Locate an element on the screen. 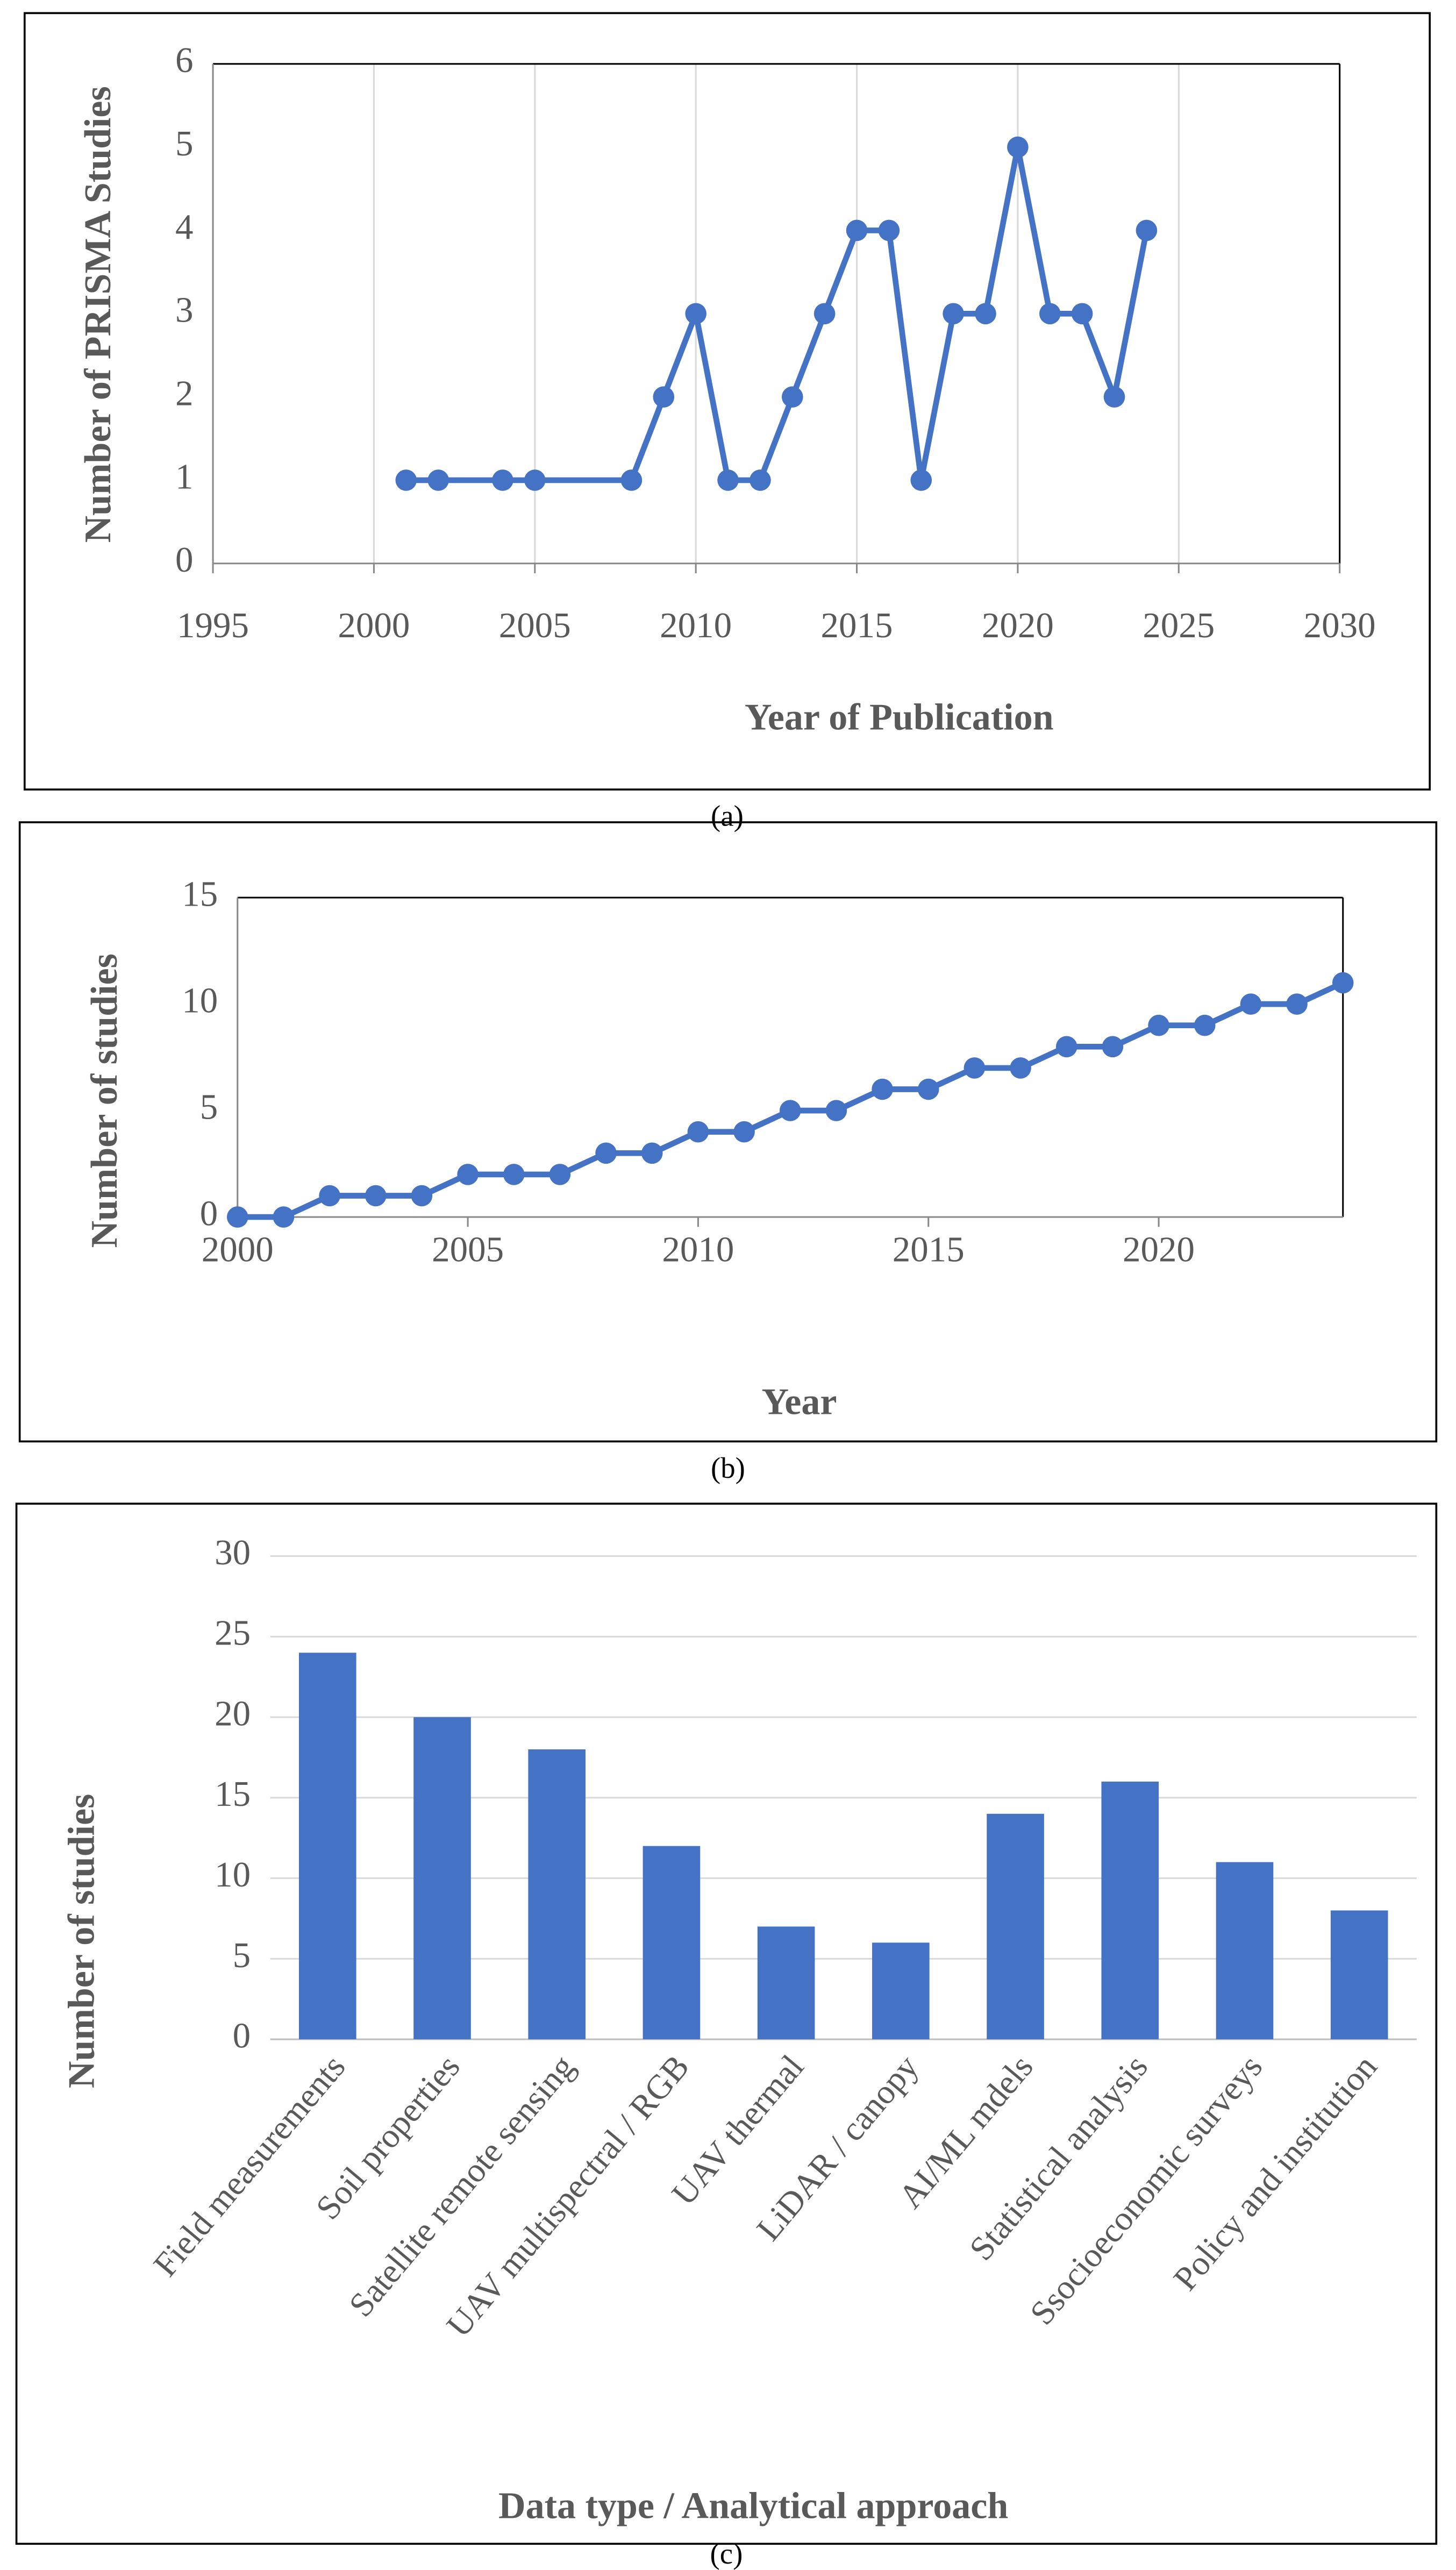 Image resolution: width=1456 pixels, height=2570 pixels. caption: (b) is located at coordinates (728, 1467).